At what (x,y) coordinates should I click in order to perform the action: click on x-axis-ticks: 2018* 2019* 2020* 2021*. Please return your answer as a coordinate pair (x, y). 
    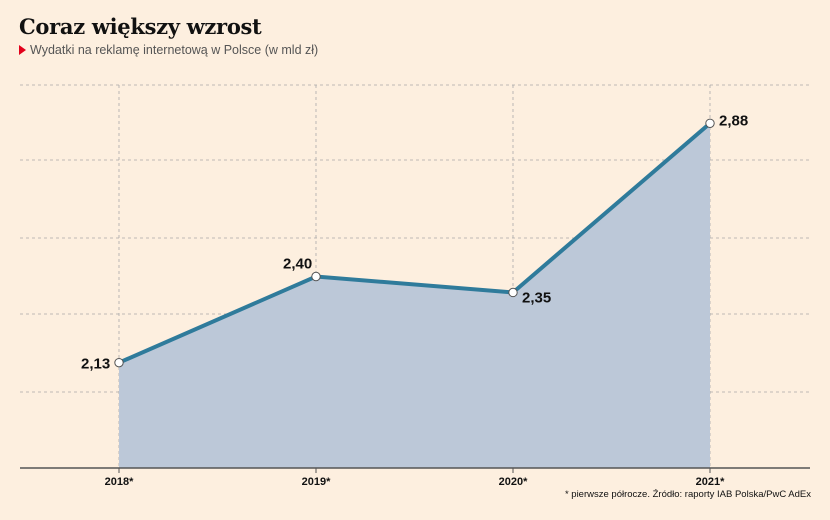
    Looking at the image, I should click on (415, 478).